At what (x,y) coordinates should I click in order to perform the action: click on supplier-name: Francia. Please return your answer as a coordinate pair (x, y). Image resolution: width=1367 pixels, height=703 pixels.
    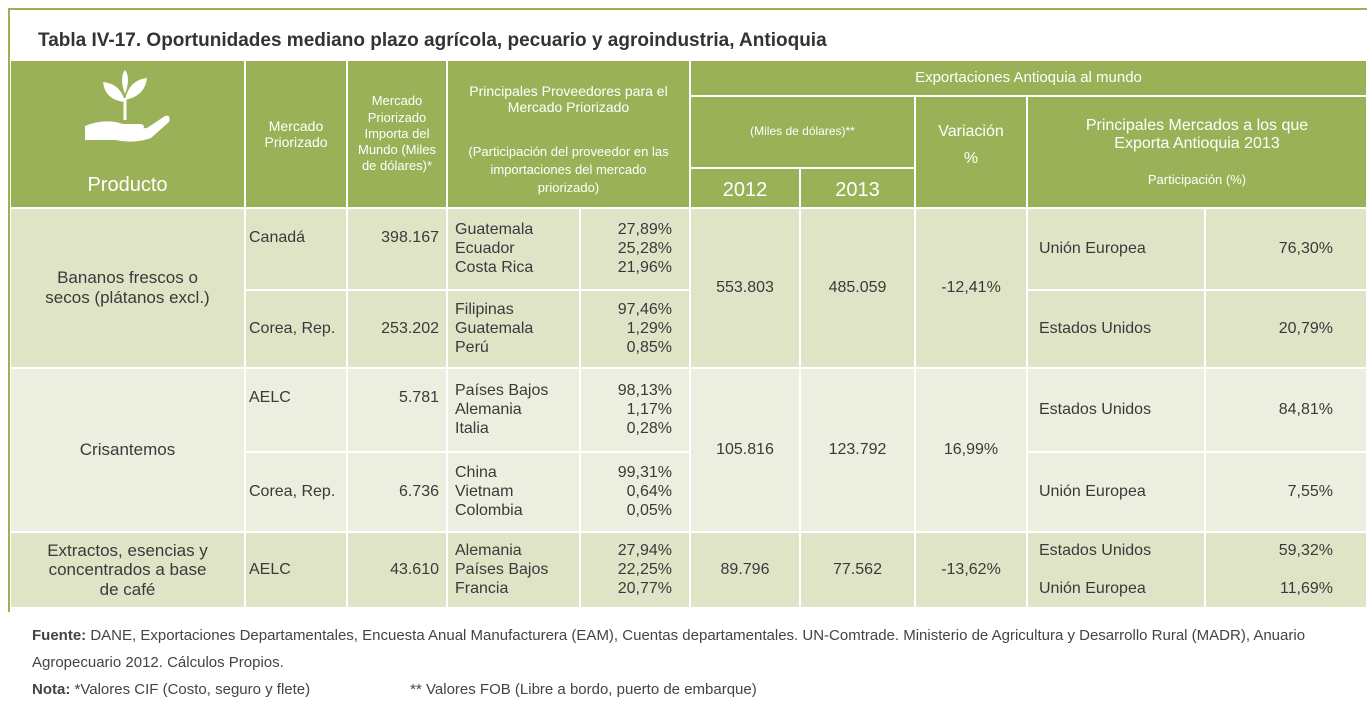
    Looking at the image, I should click on (482, 588).